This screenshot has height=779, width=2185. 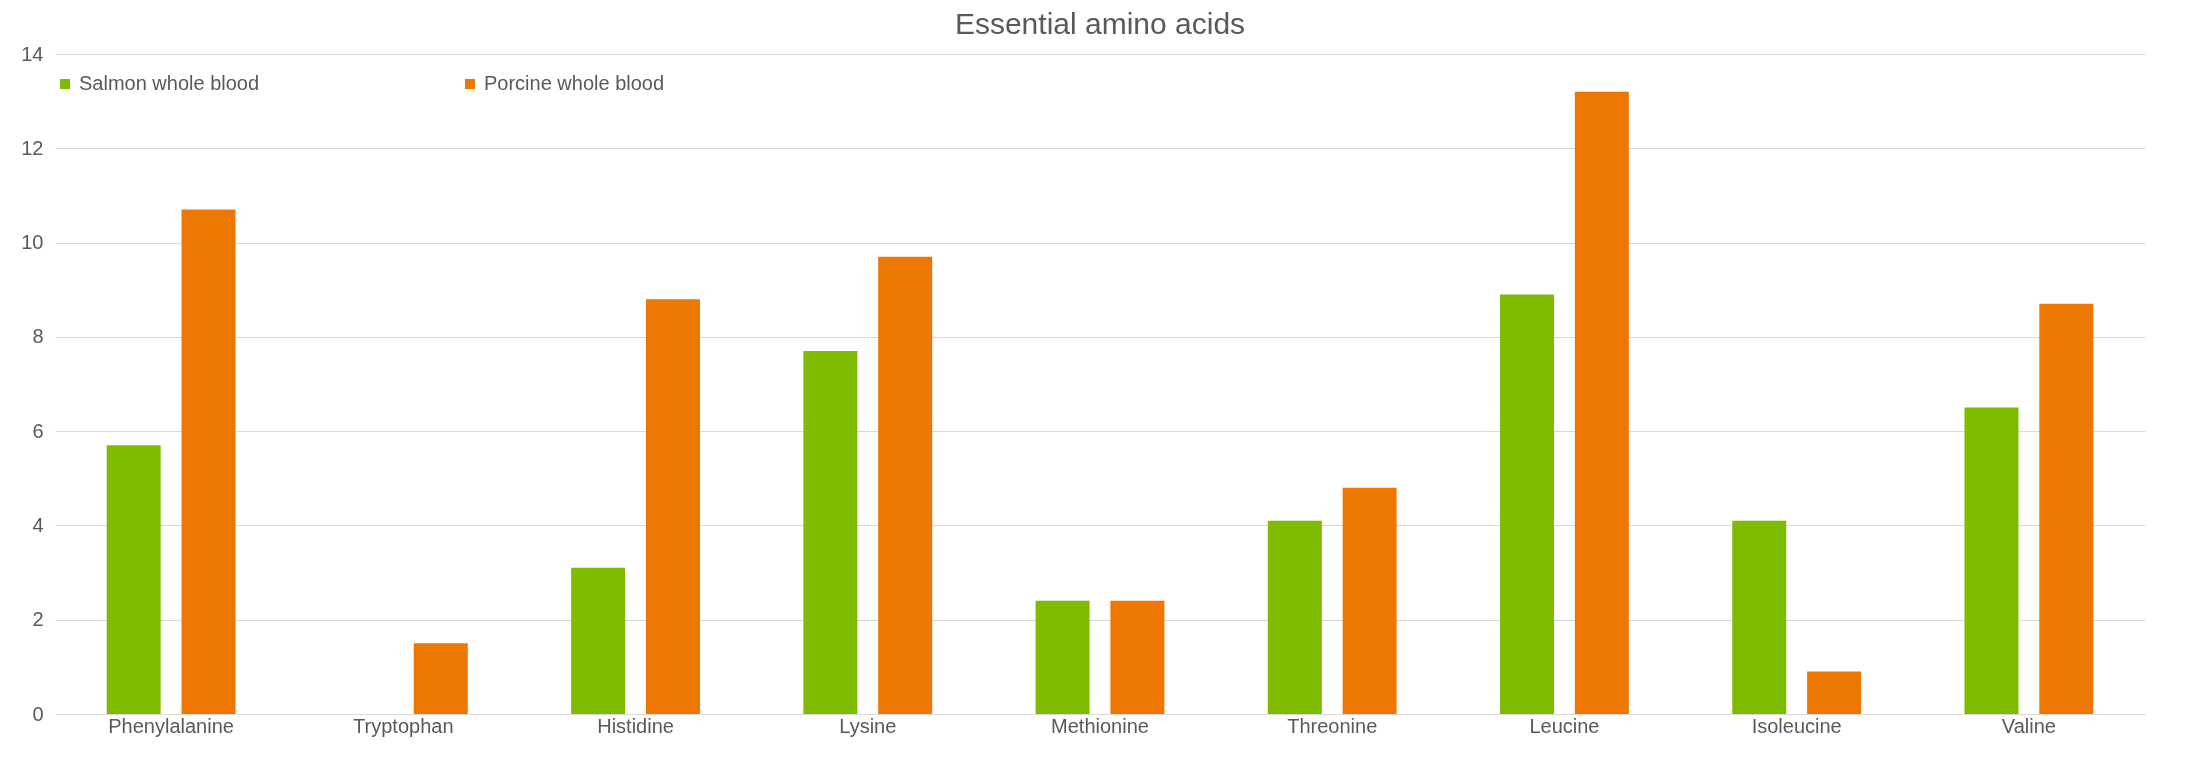 I want to click on x-tick-label: Methionine, so click(x=1100, y=725).